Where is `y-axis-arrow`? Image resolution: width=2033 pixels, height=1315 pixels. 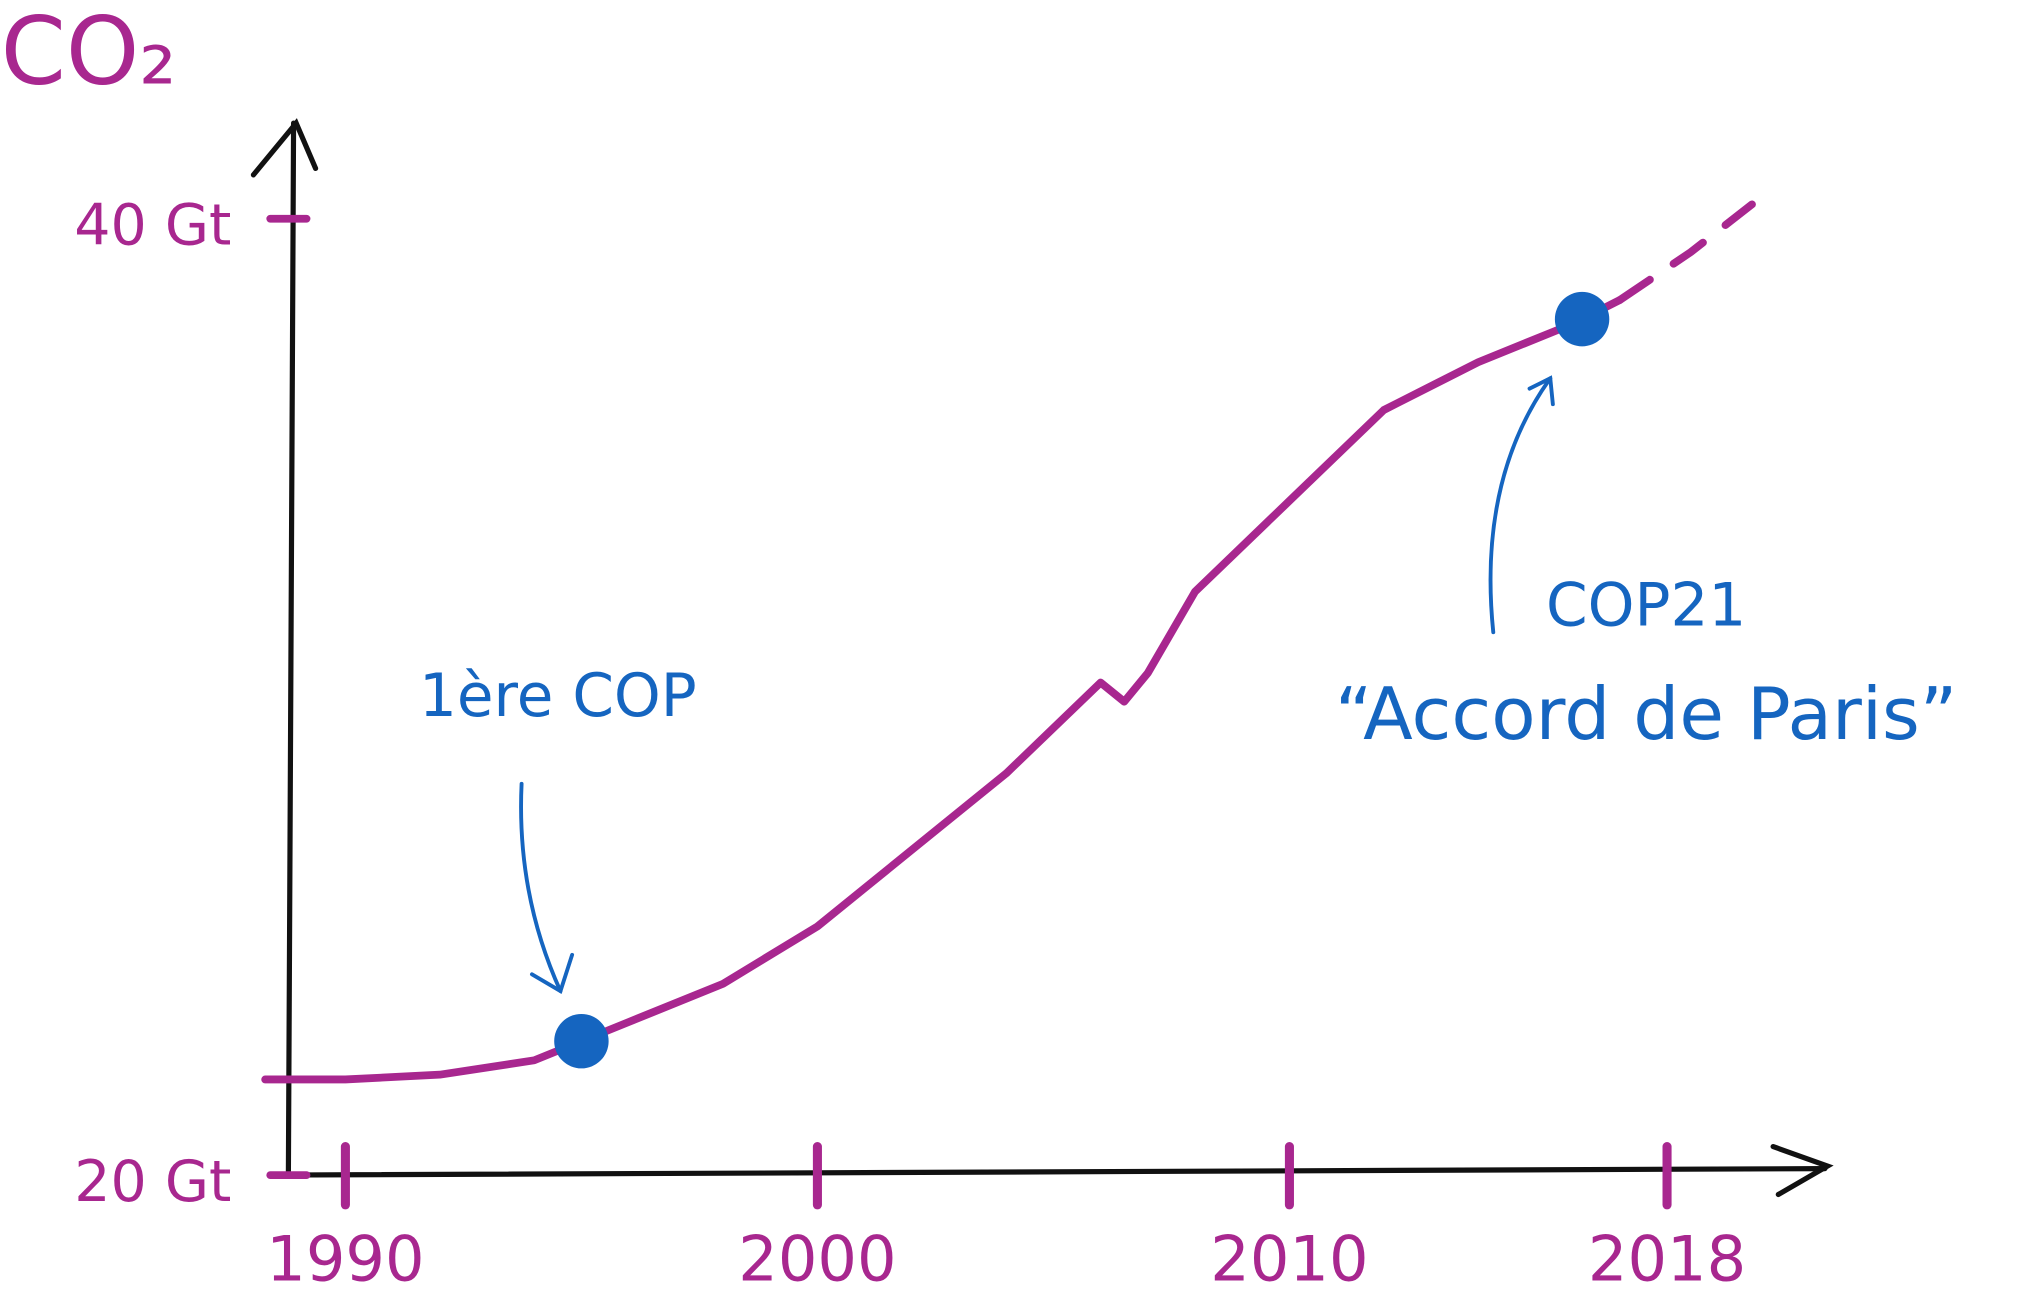 y-axis-arrow is located at coordinates (284, 148).